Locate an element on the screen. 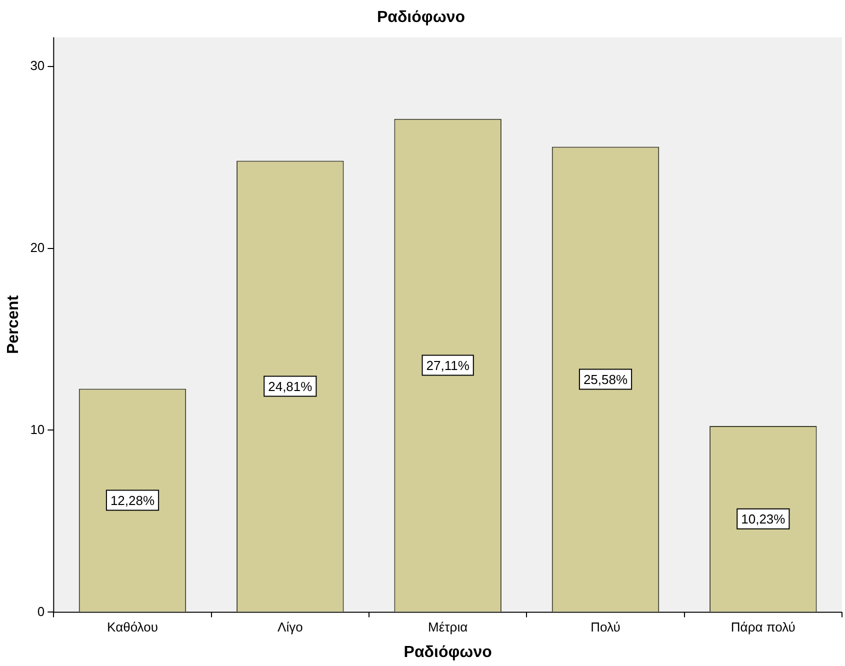 Image resolution: width=845 pixels, height=666 pixels. x-tick-label: Καθόλου is located at coordinates (132, 627).